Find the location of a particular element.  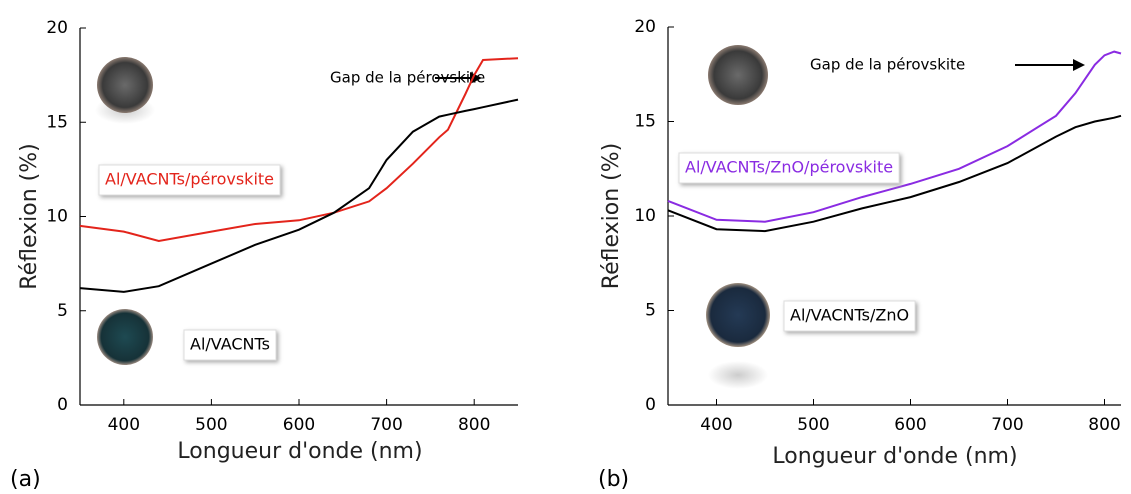

legend-entry: Al/VACNTs/ZnO/pérovskite is located at coordinates (789, 168).